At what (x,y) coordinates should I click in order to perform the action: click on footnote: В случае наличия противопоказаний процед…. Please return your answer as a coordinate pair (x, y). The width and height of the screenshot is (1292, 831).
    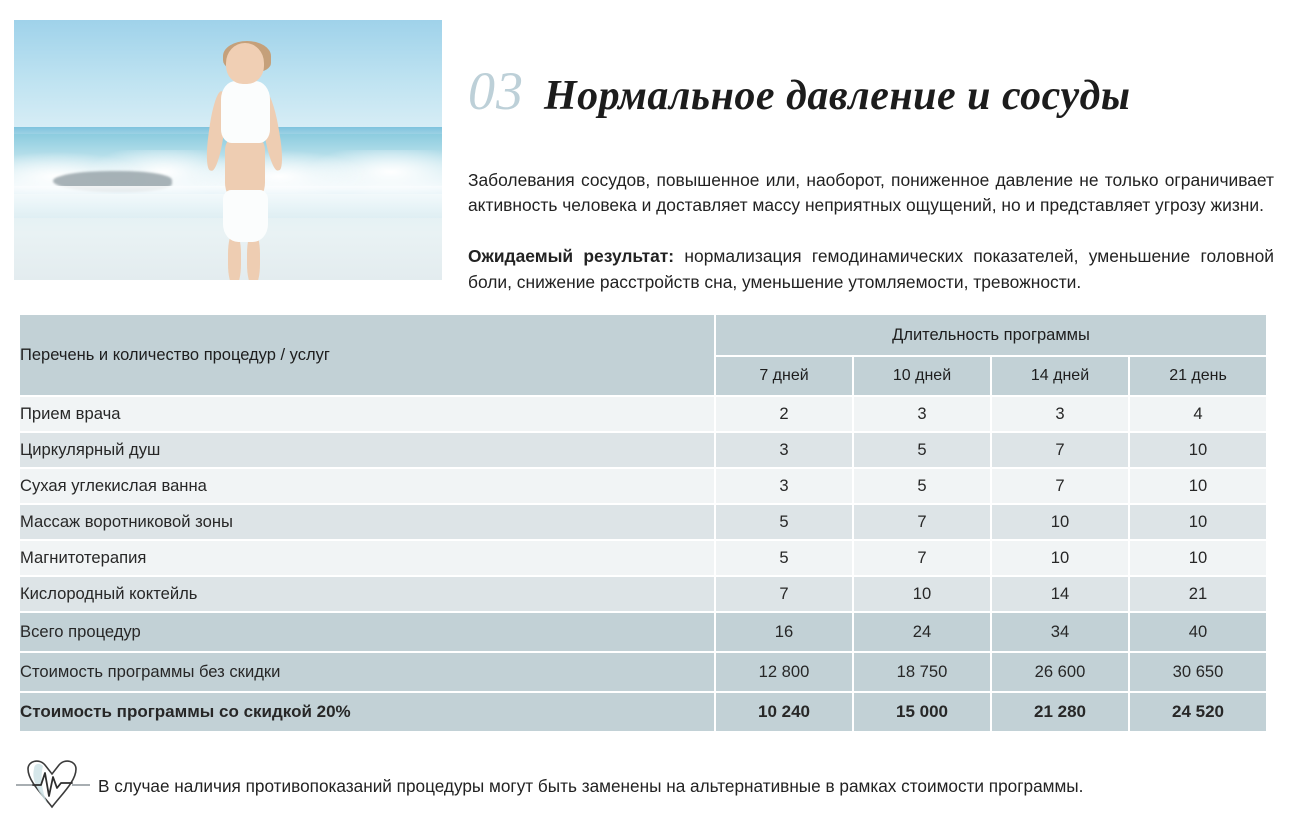
    Looking at the image, I should click on (646, 786).